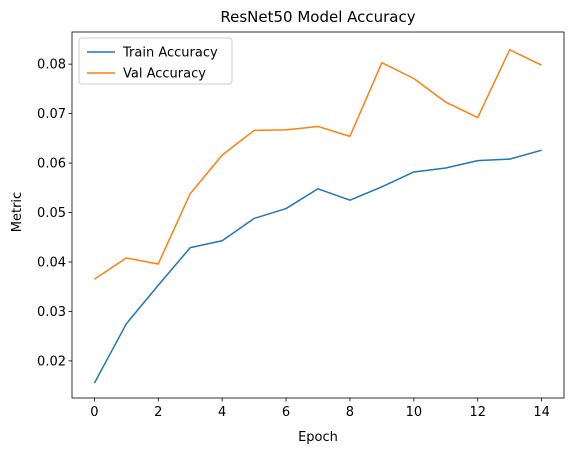  Describe the element at coordinates (51, 164) in the screenshot. I see `y-tick-label: 0.06` at that location.